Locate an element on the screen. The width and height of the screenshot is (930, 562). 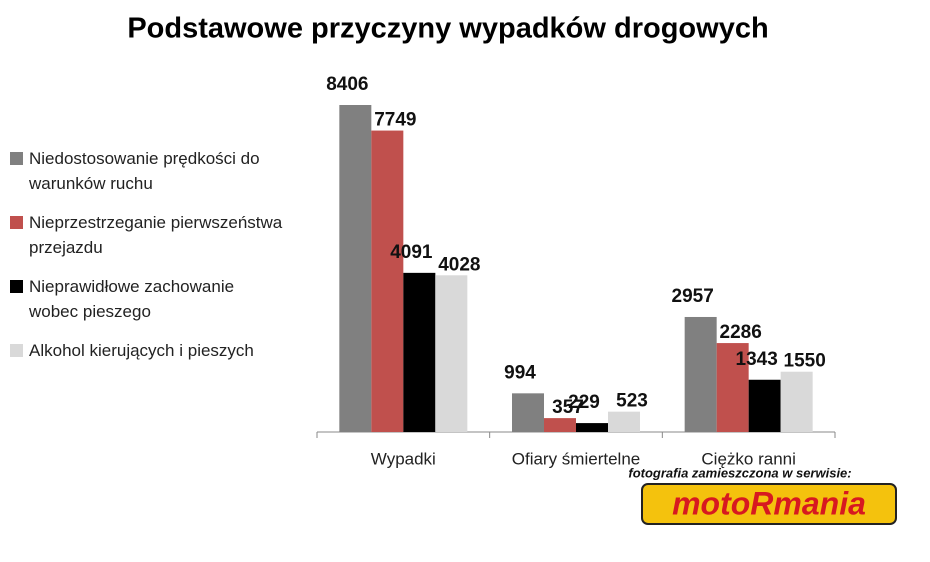
data-label: 1550 is located at coordinates (805, 361).